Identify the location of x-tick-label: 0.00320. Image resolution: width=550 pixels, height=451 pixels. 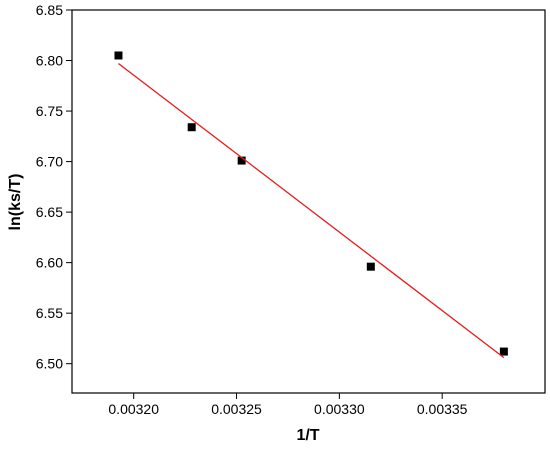
(133, 409).